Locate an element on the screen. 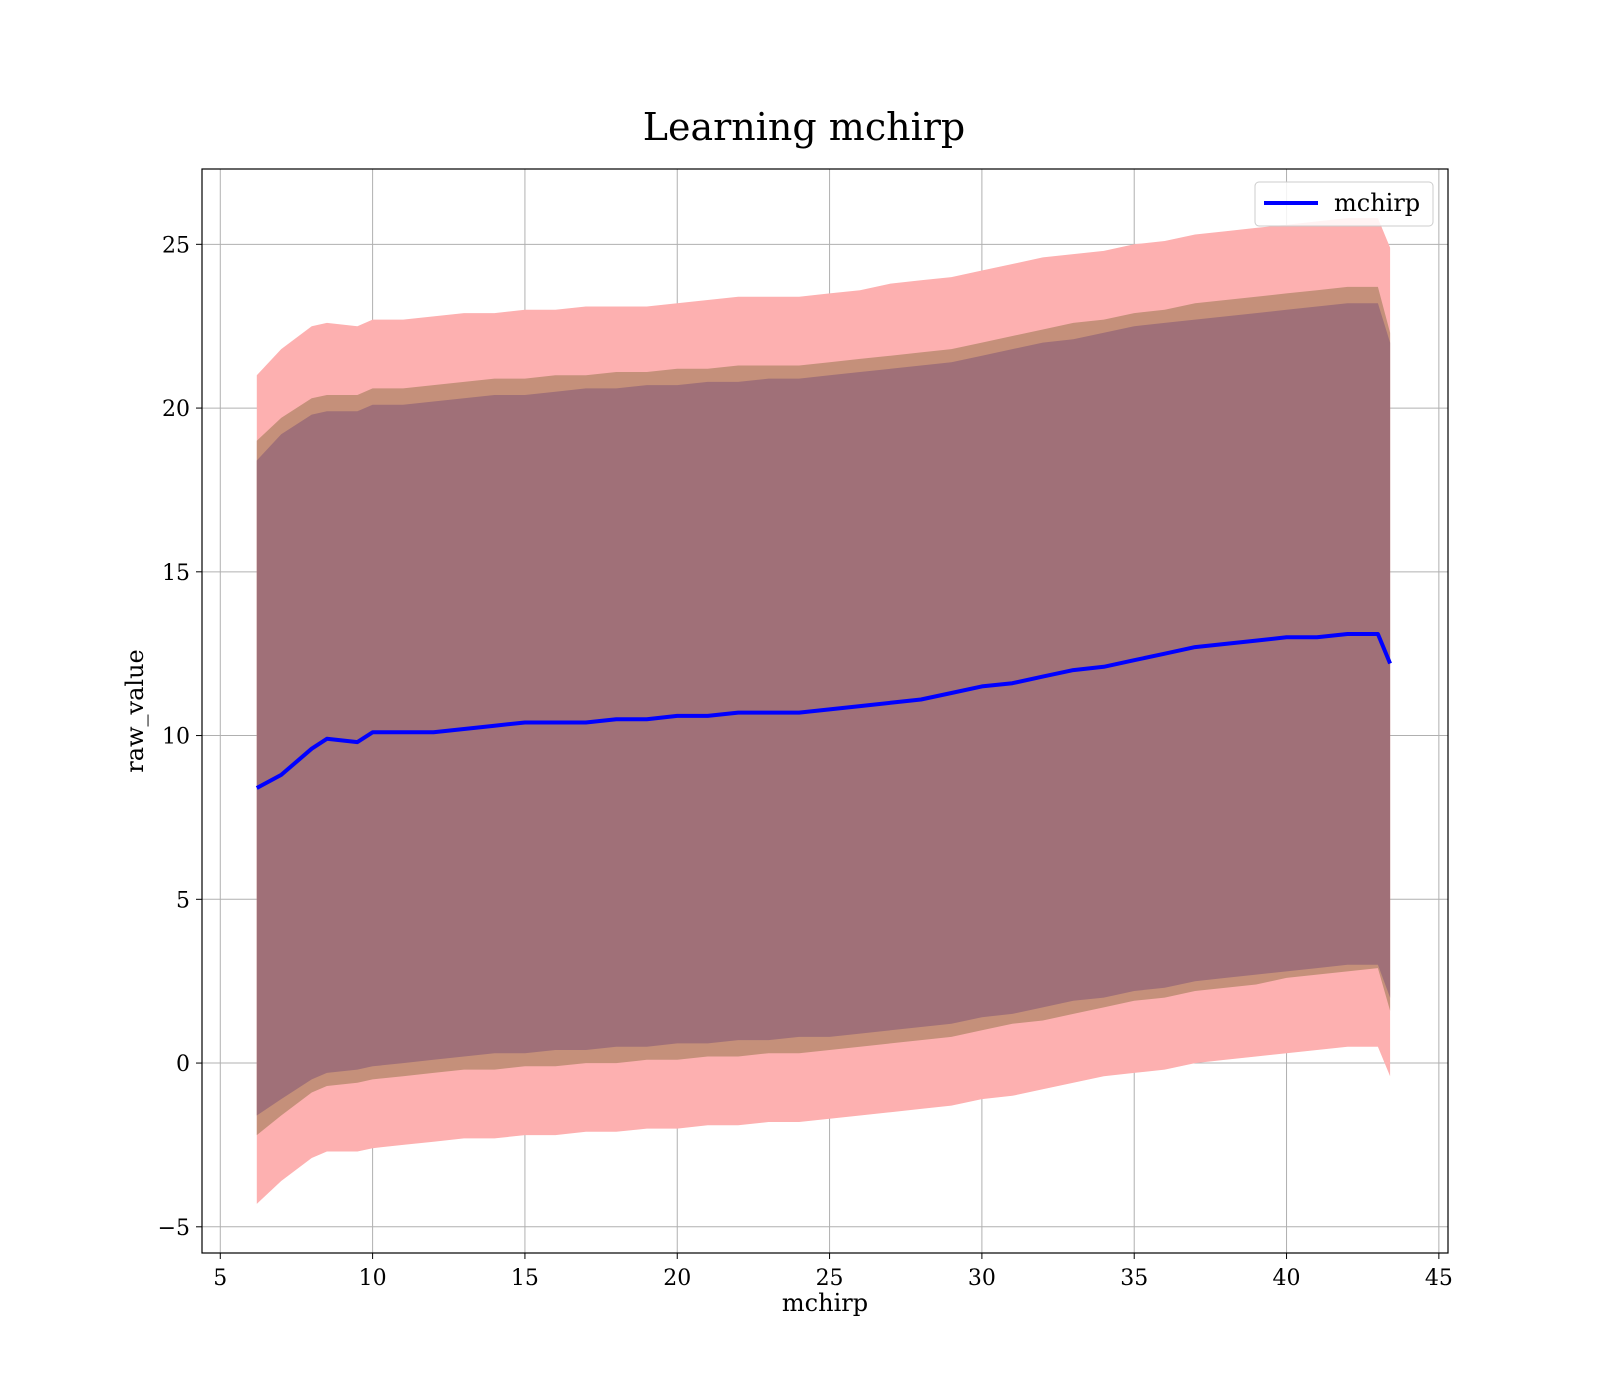 Image resolution: width=1600 pixels, height=1400 pixels. x-tick-label-1: 10 is located at coordinates (373, 1278).